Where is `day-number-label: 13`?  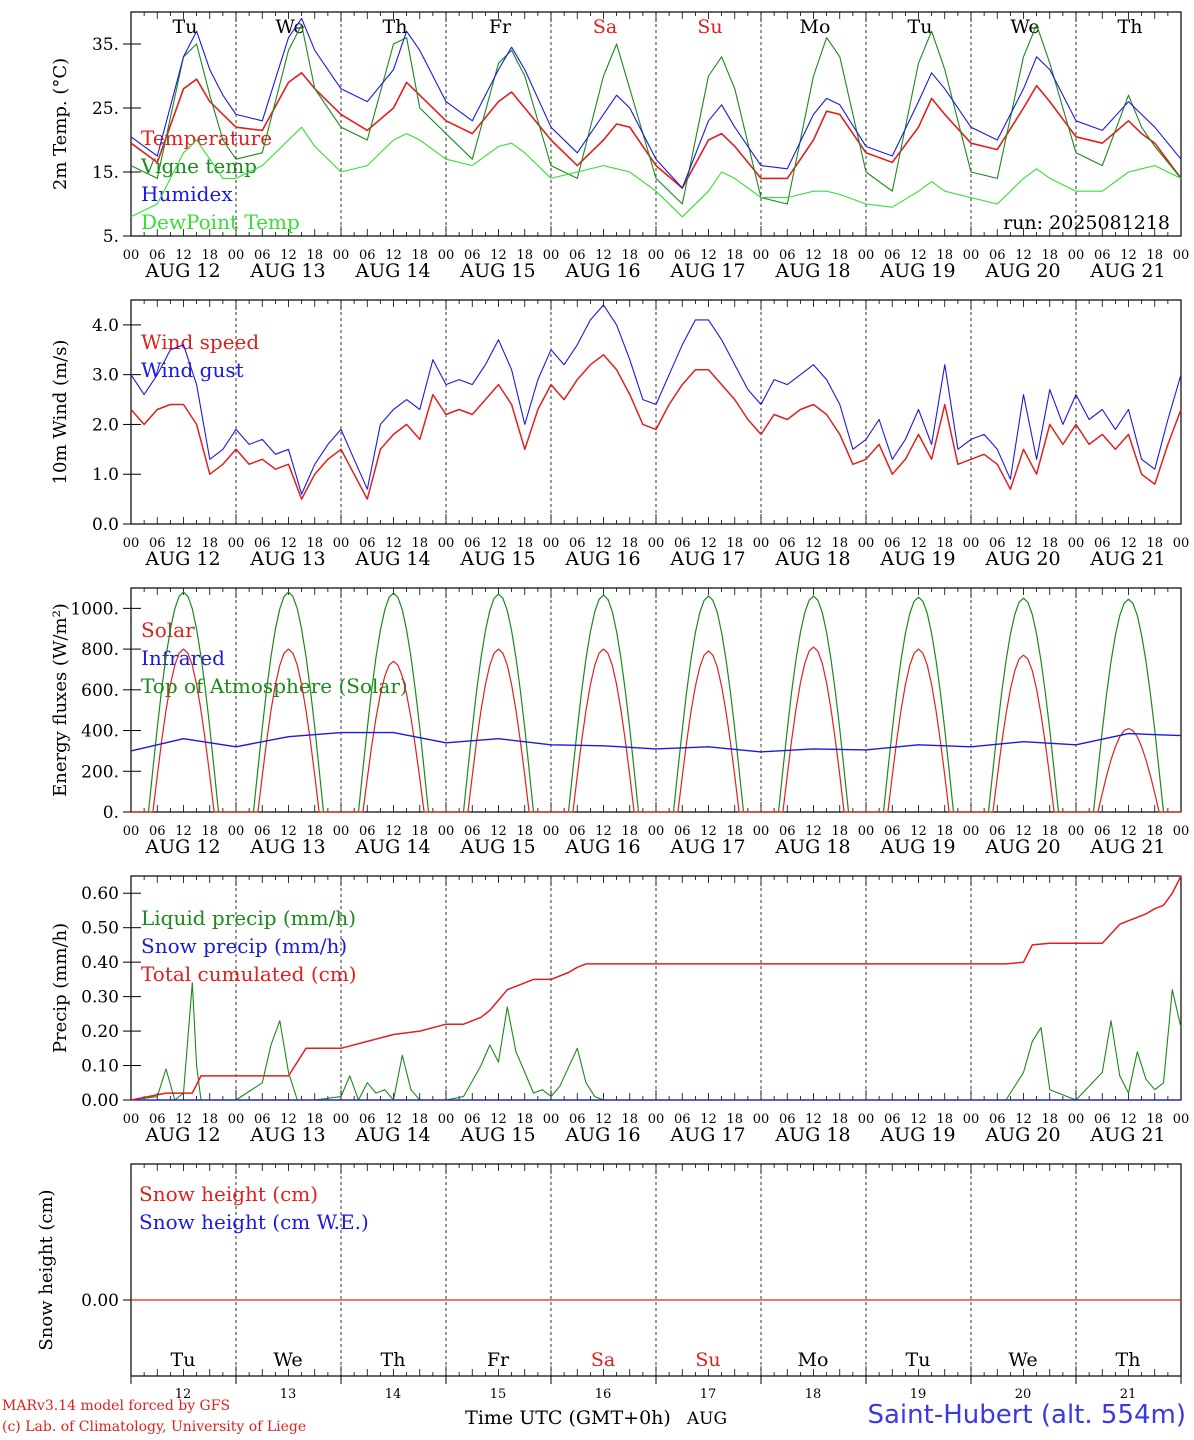 day-number-label: 13 is located at coordinates (288, 1394).